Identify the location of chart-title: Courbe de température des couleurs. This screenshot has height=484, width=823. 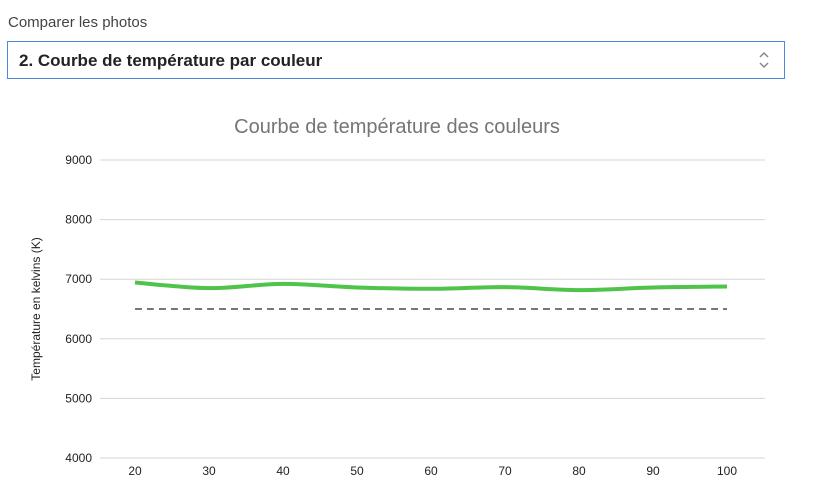
(397, 127).